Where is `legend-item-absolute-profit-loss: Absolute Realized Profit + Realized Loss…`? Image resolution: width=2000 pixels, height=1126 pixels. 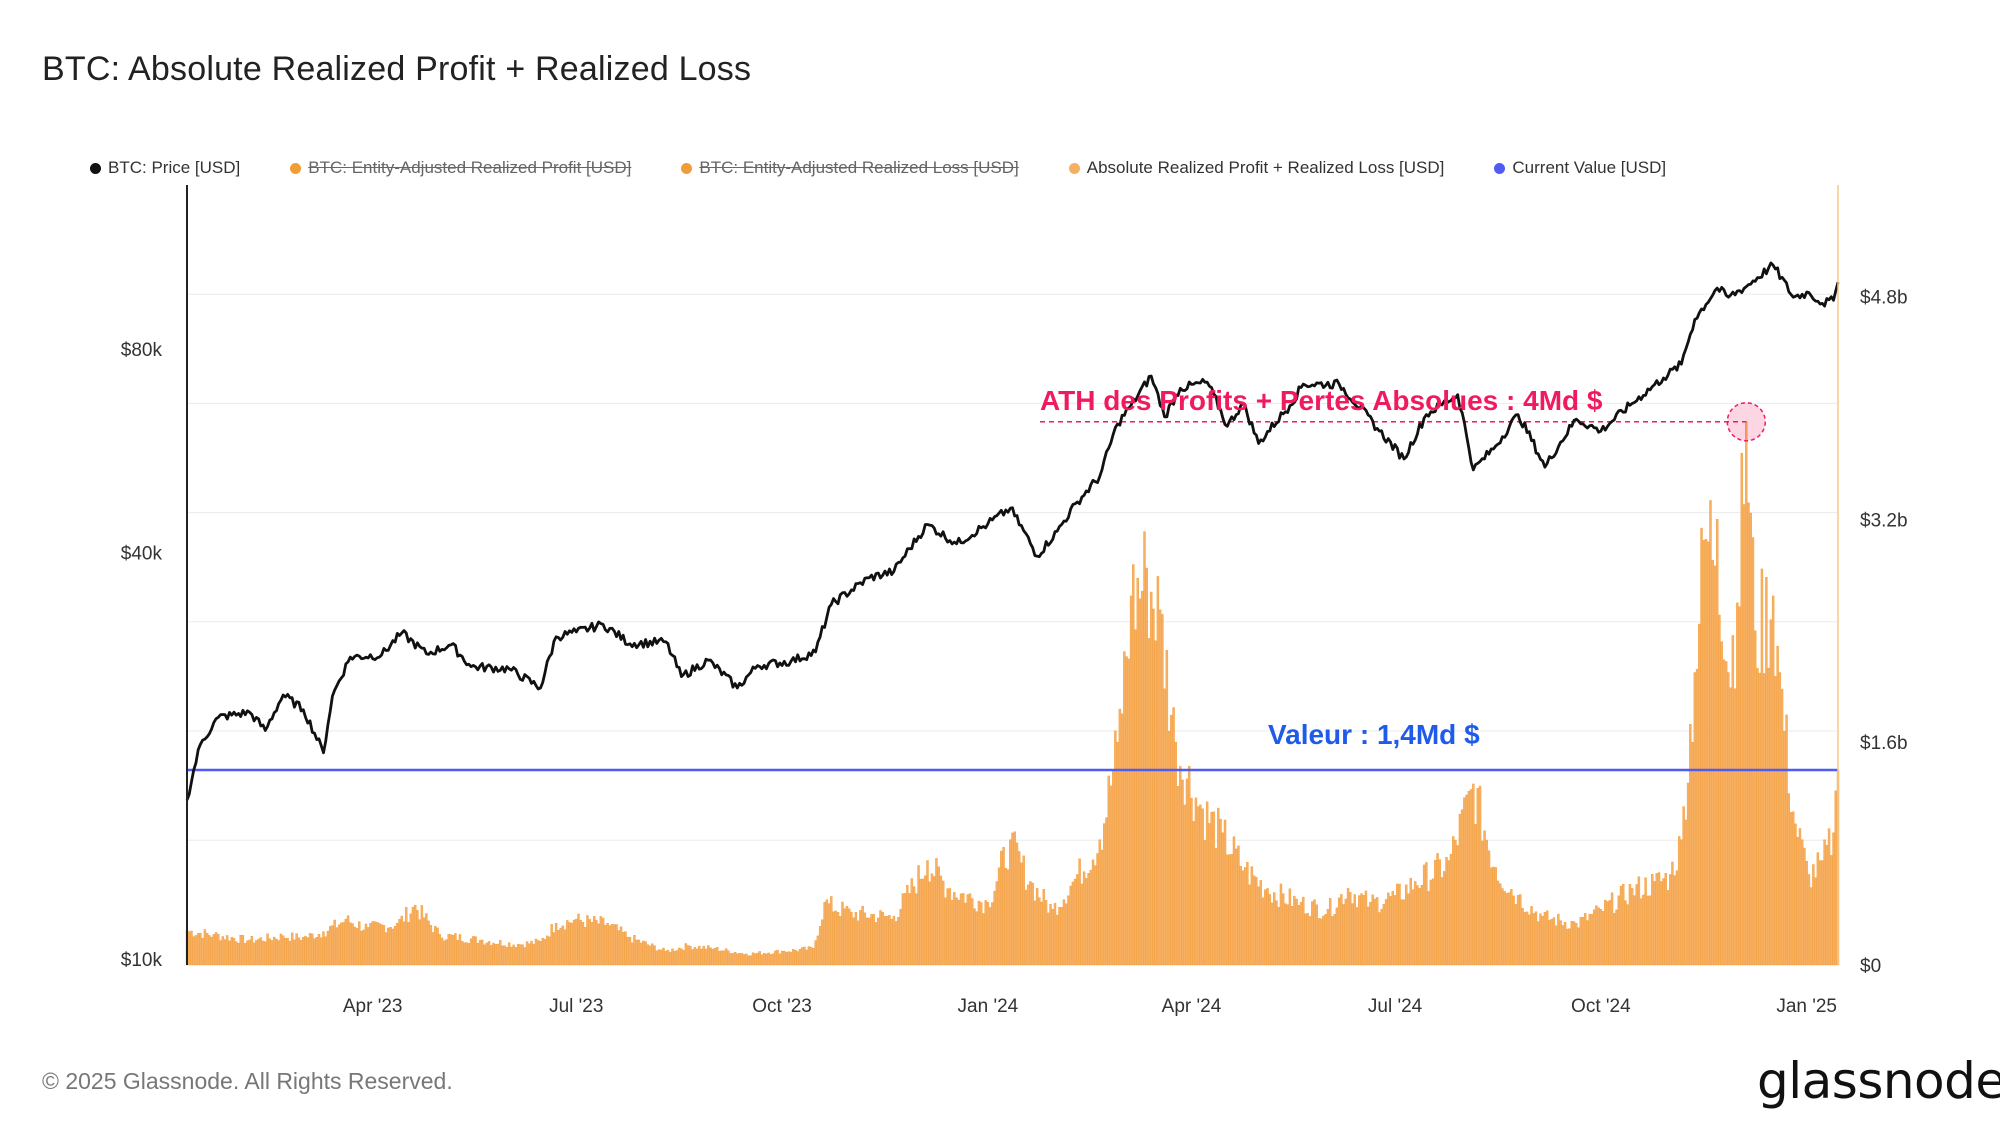
legend-item-absolute-profit-loss: Absolute Realized Profit + Realized Loss… is located at coordinates (1256, 168).